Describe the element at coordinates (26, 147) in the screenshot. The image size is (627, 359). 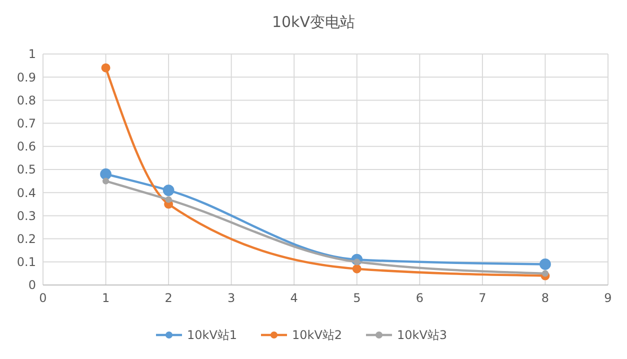
I see `y-tick-label: 0.6` at that location.